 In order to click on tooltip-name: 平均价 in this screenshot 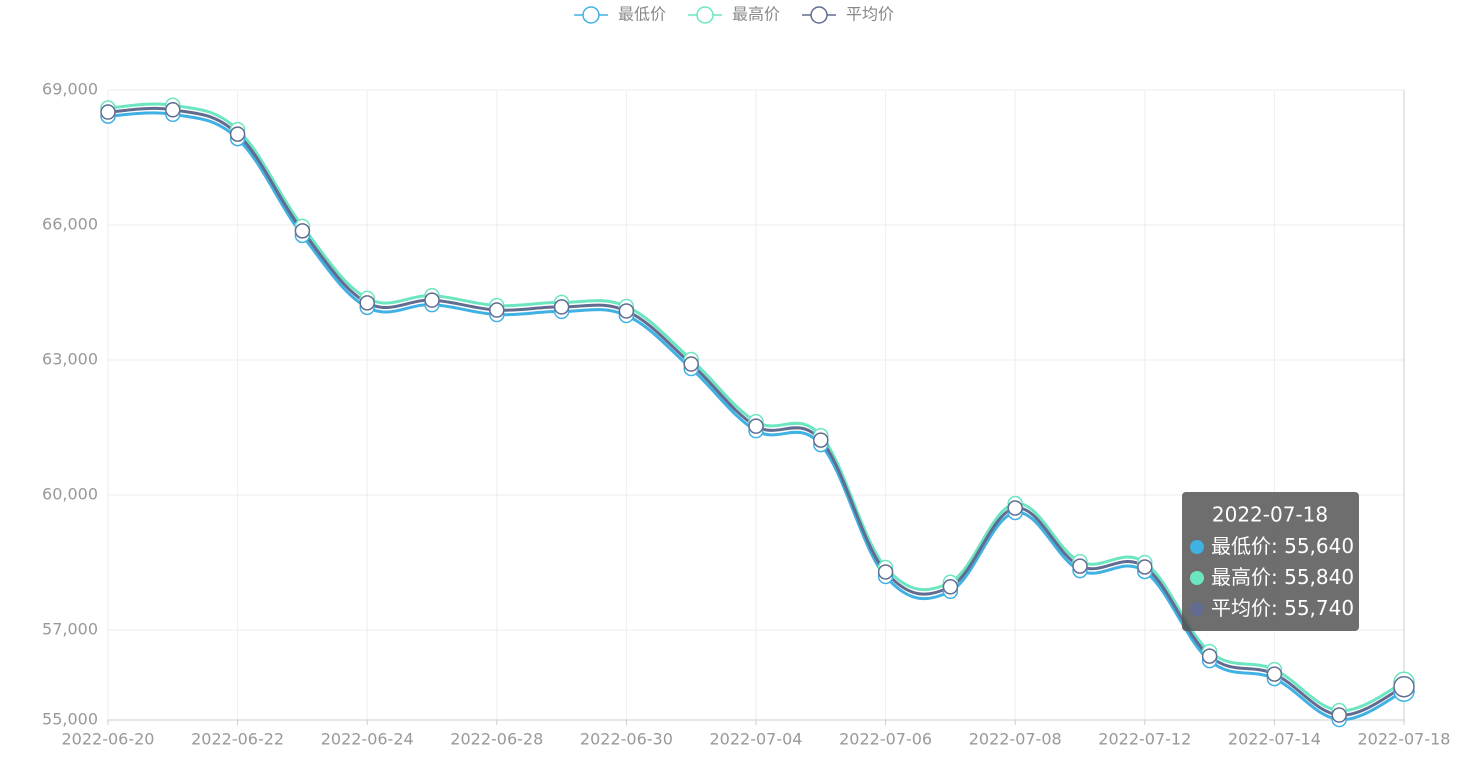, I will do `click(1241, 608)`.